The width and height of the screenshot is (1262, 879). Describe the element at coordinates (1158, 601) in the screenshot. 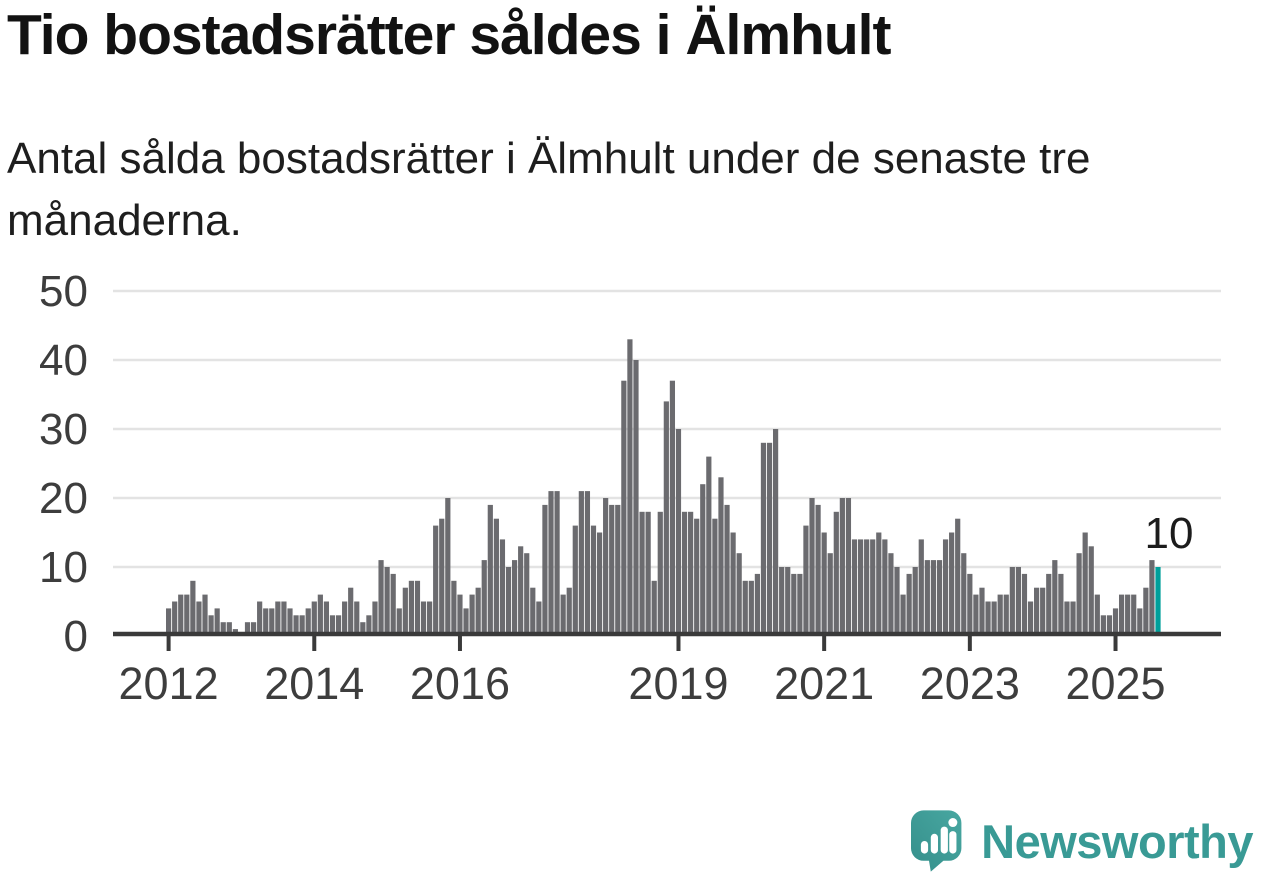

I see `highlight-bar` at that location.